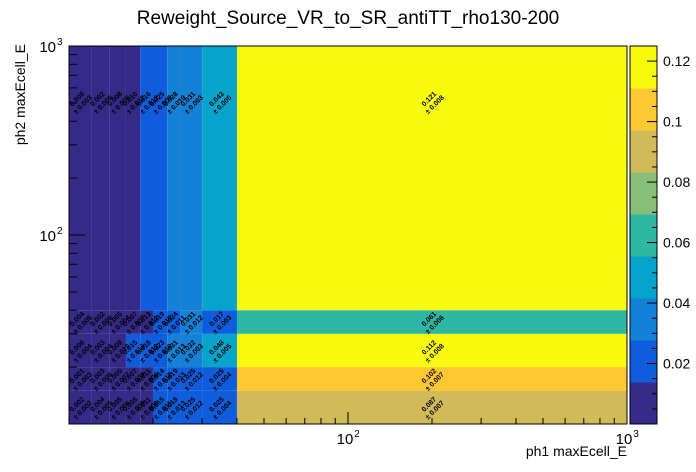 This screenshot has width=696, height=472. I want to click on colorbar-tick-label: 0.1, so click(673, 122).